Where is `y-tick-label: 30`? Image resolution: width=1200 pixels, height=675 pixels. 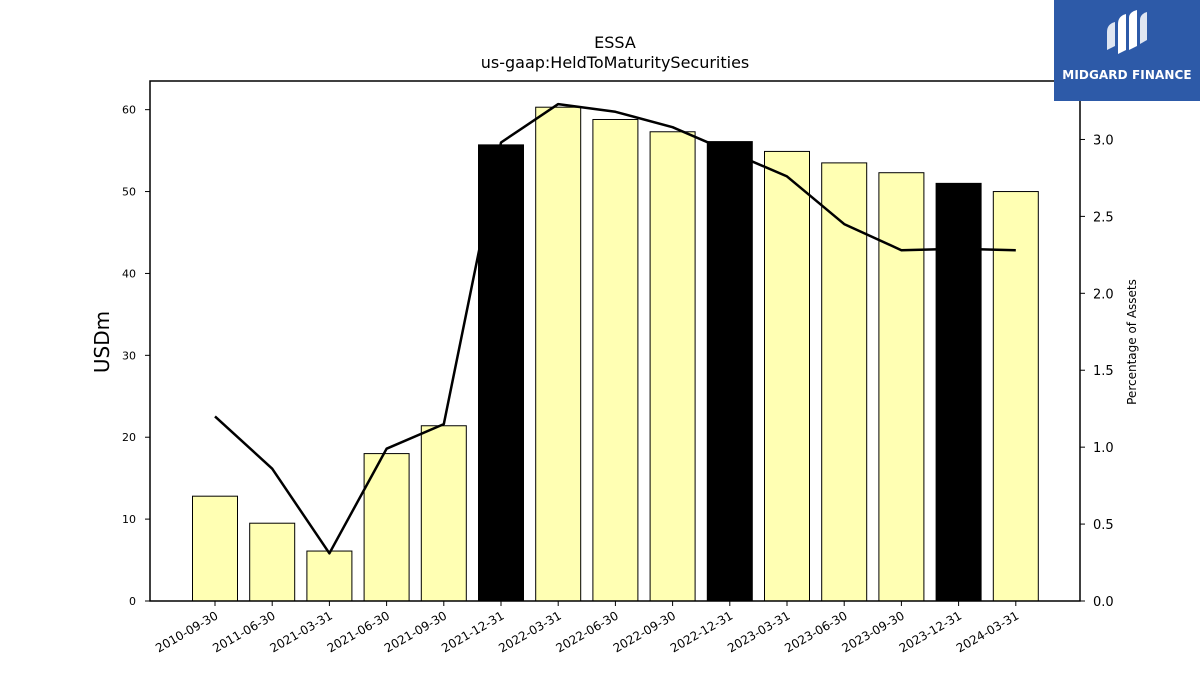 y-tick-label: 30 is located at coordinates (129, 355).